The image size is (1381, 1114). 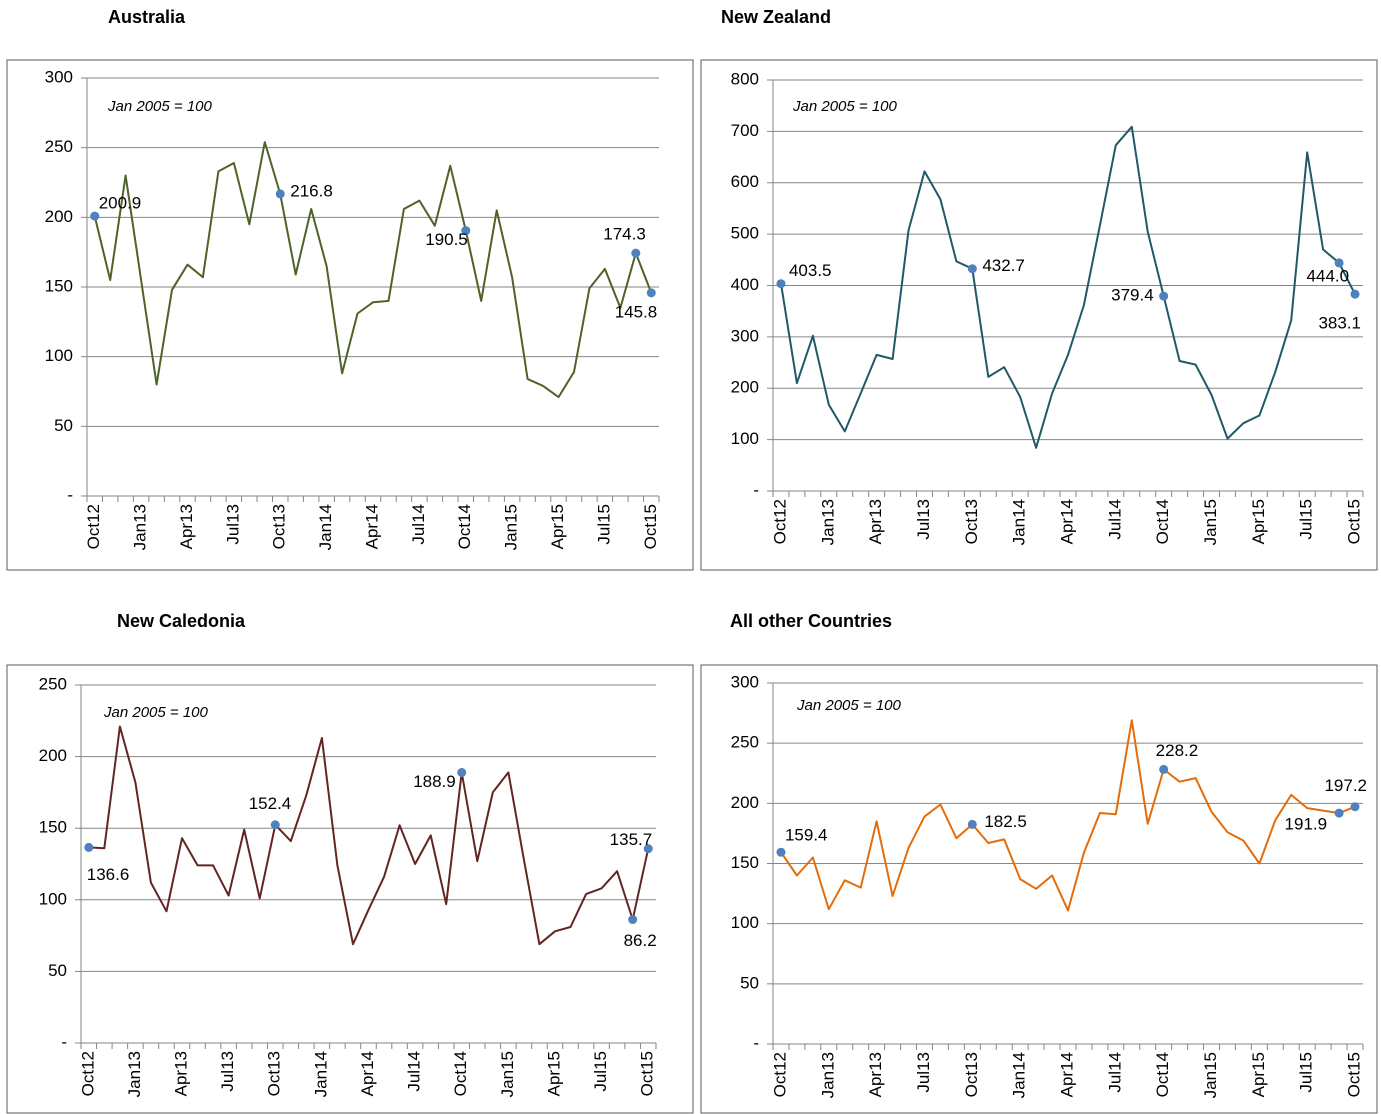 I want to click on data-label: 216.8, so click(x=311, y=190).